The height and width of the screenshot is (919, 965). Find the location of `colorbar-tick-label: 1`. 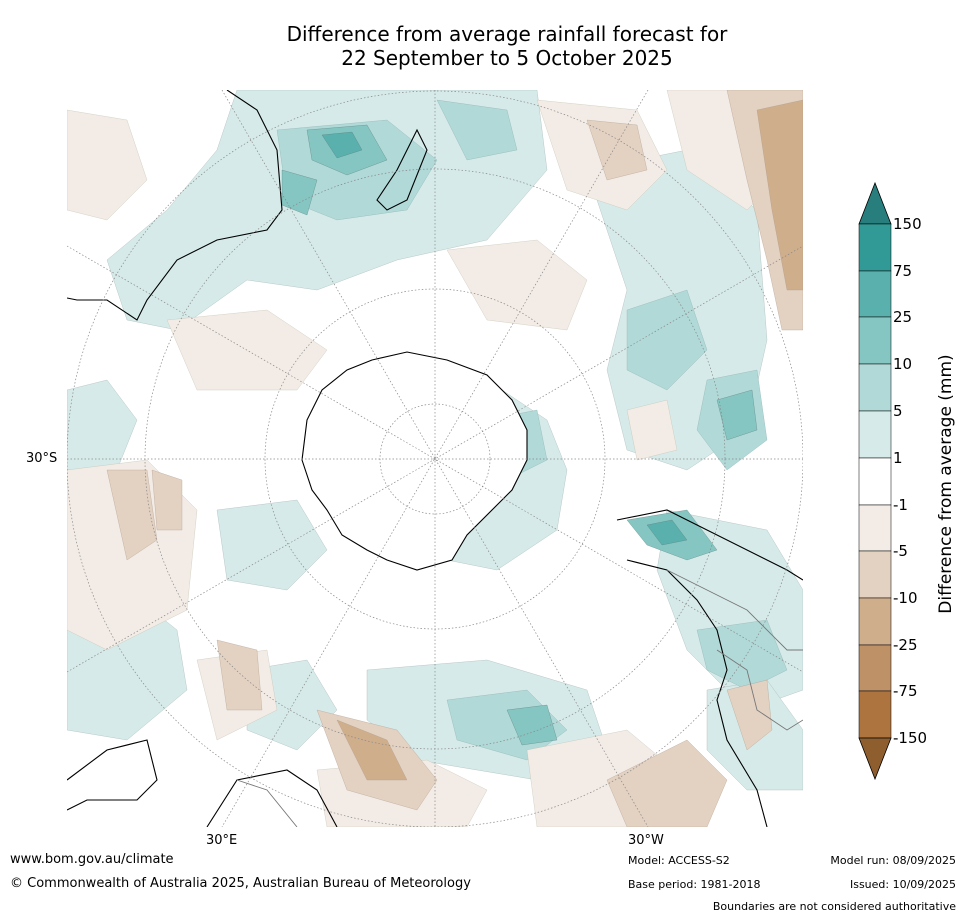

colorbar-tick-label: 1 is located at coordinates (898, 458).